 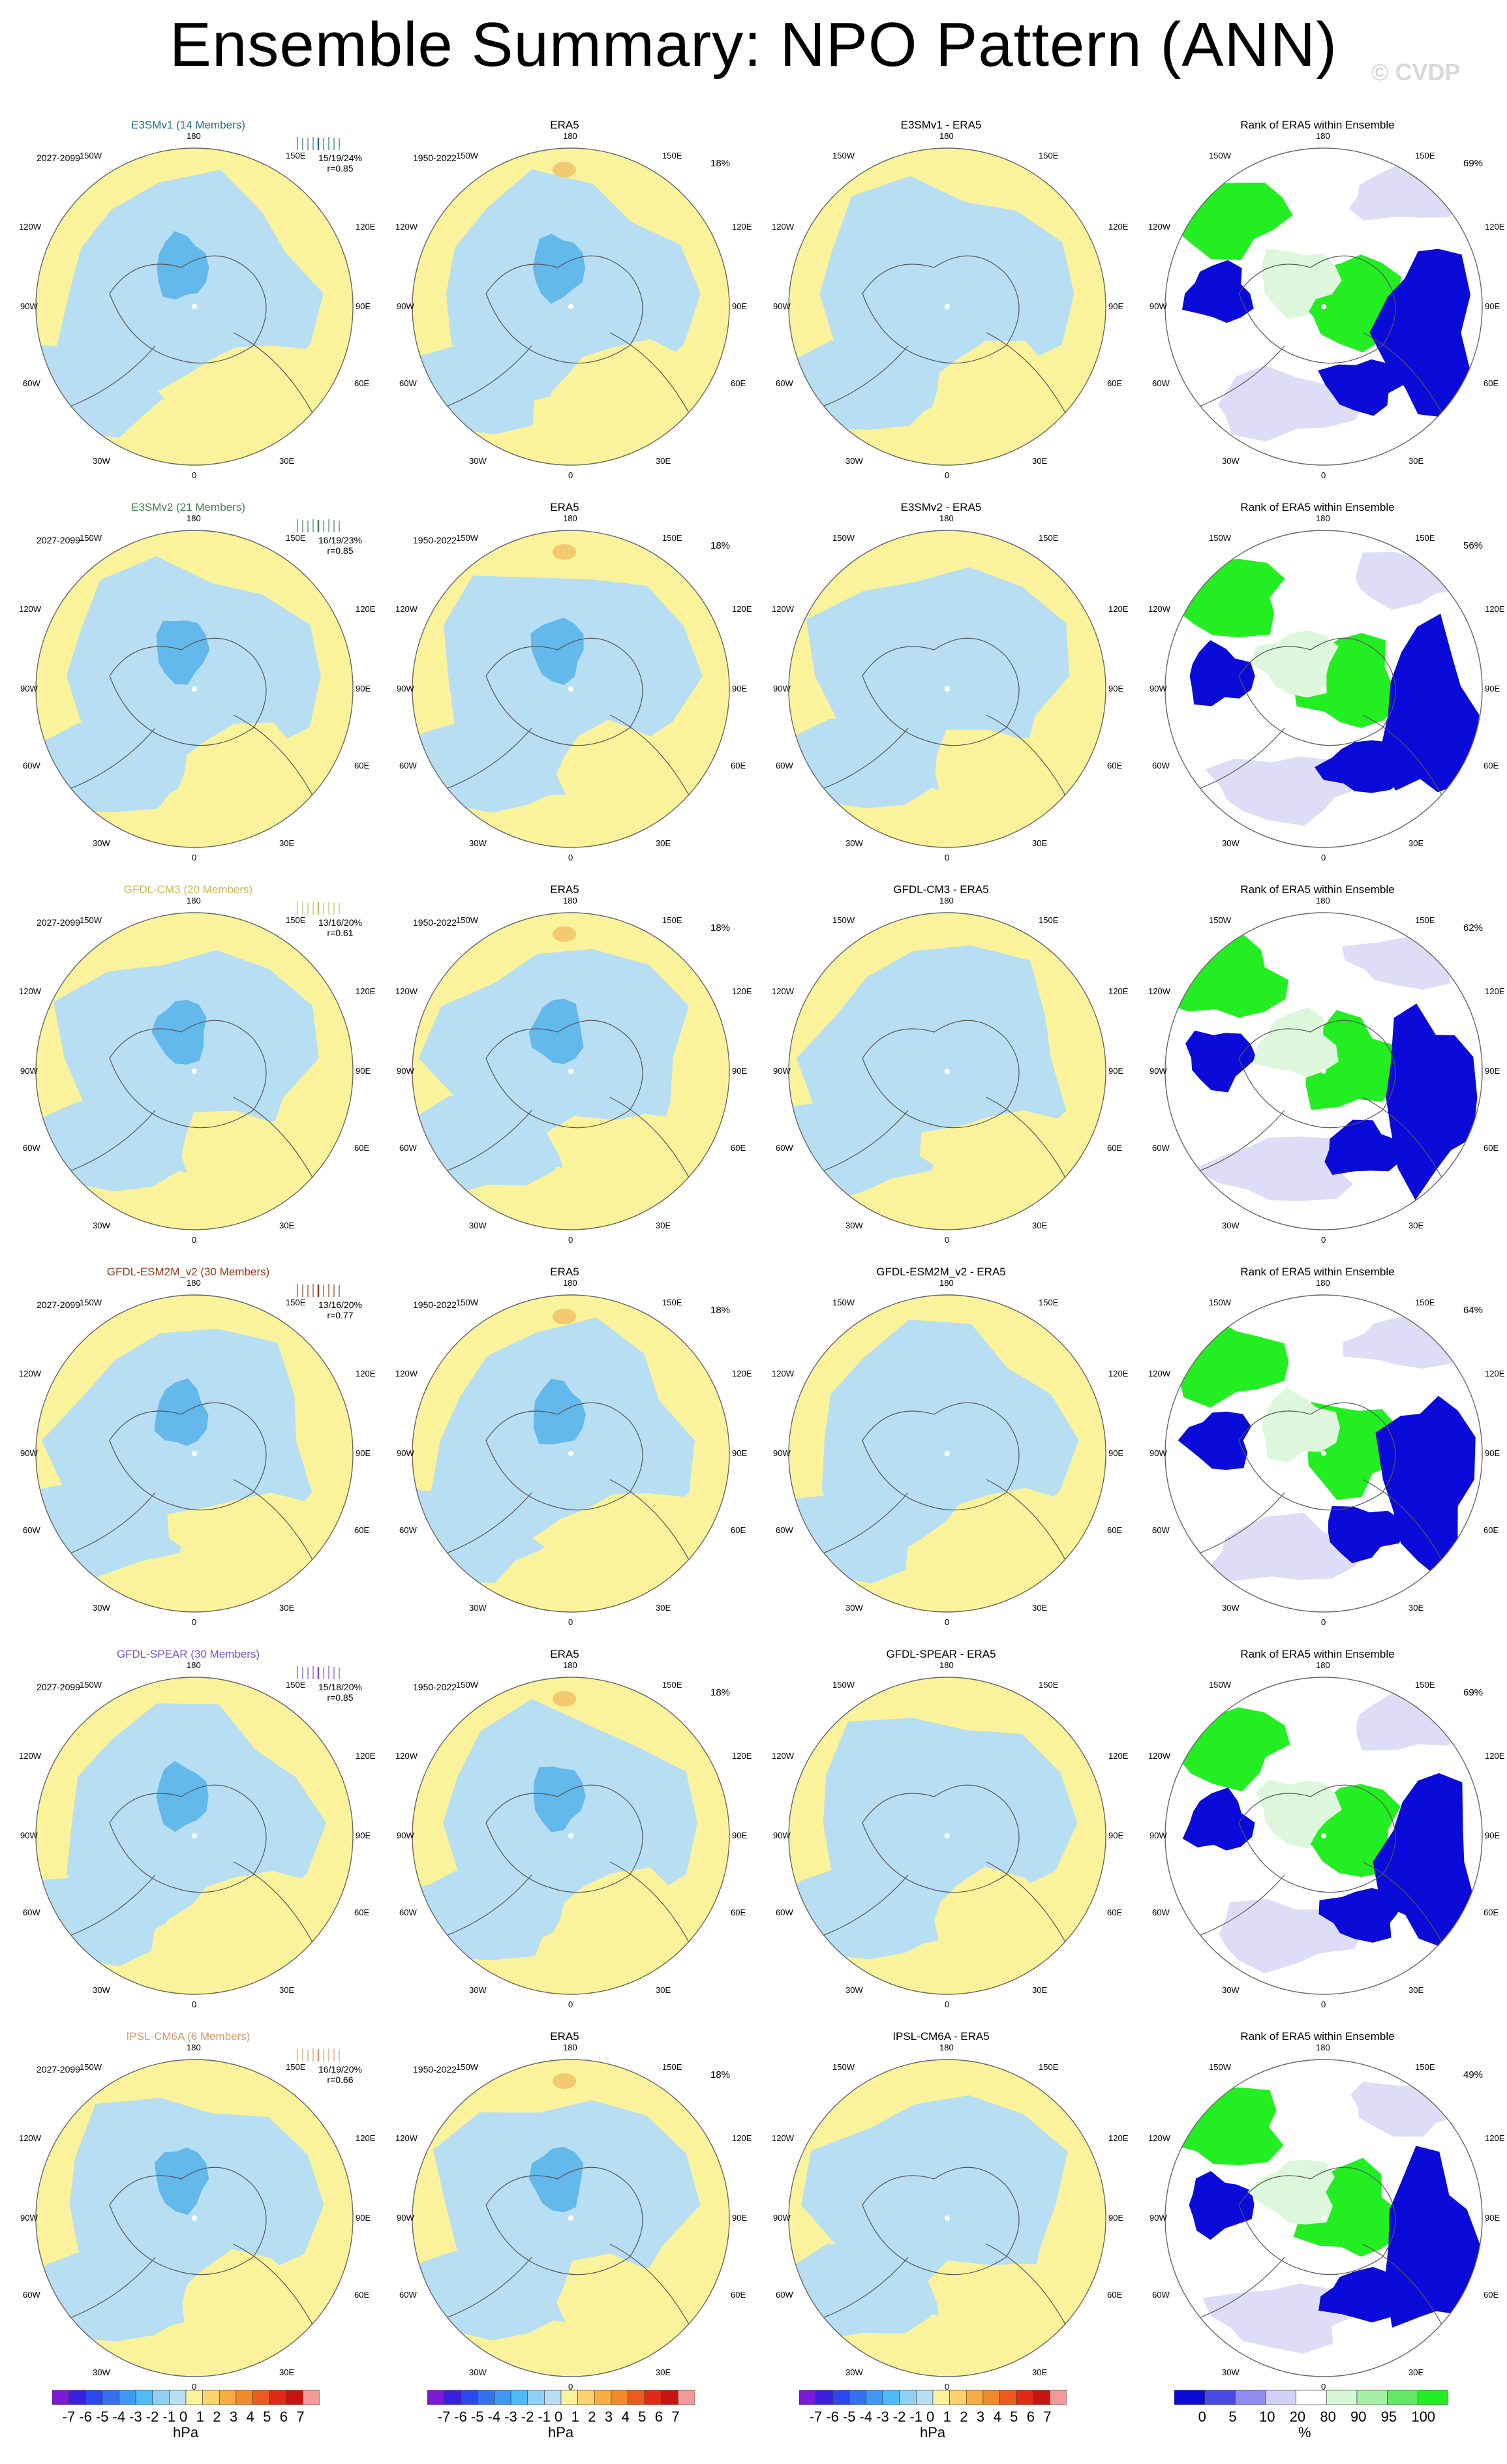 What do you see at coordinates (152, 2417) in the screenshot?
I see `colorbar-tick: -2` at bounding box center [152, 2417].